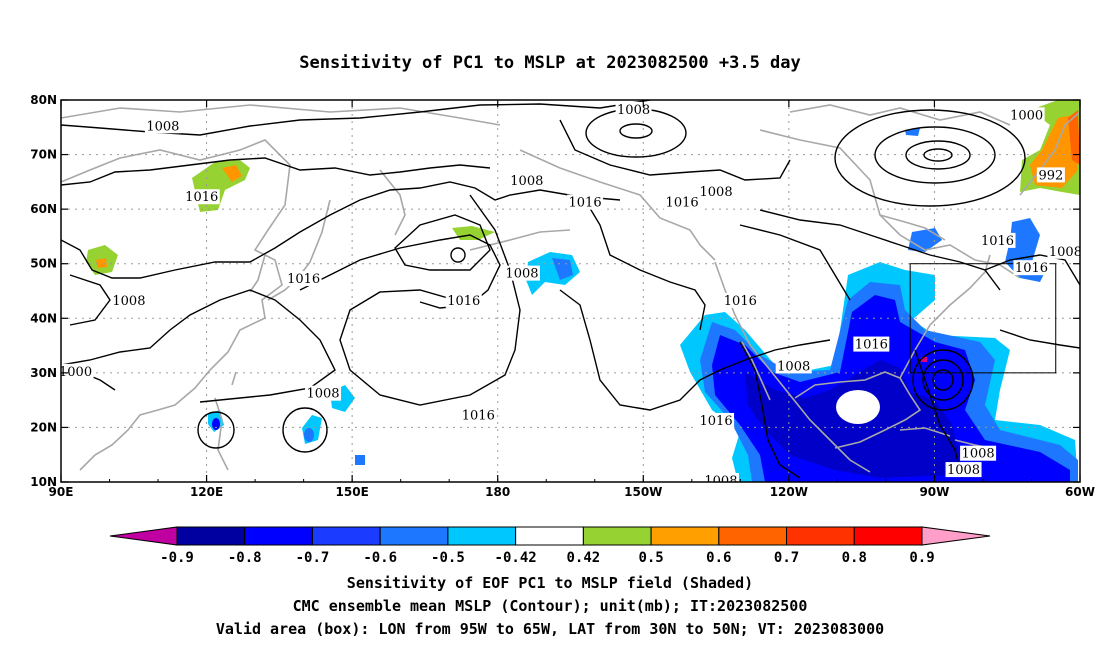 Image resolution: width=1100 pixels, height=650 pixels. What do you see at coordinates (341, 230) in the screenshot?
I see `contour-1016-asia-high` at bounding box center [341, 230].